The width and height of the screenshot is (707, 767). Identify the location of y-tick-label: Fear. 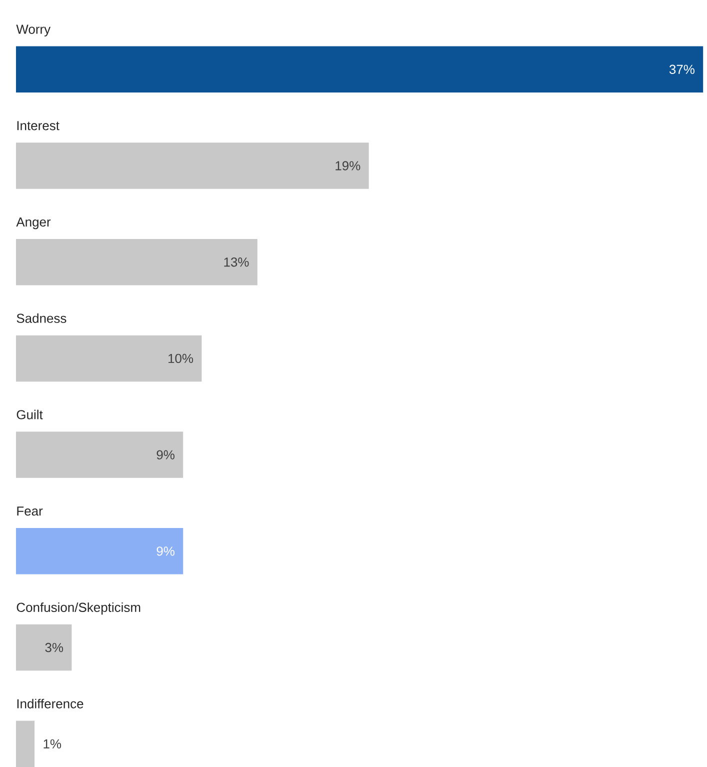
(30, 511).